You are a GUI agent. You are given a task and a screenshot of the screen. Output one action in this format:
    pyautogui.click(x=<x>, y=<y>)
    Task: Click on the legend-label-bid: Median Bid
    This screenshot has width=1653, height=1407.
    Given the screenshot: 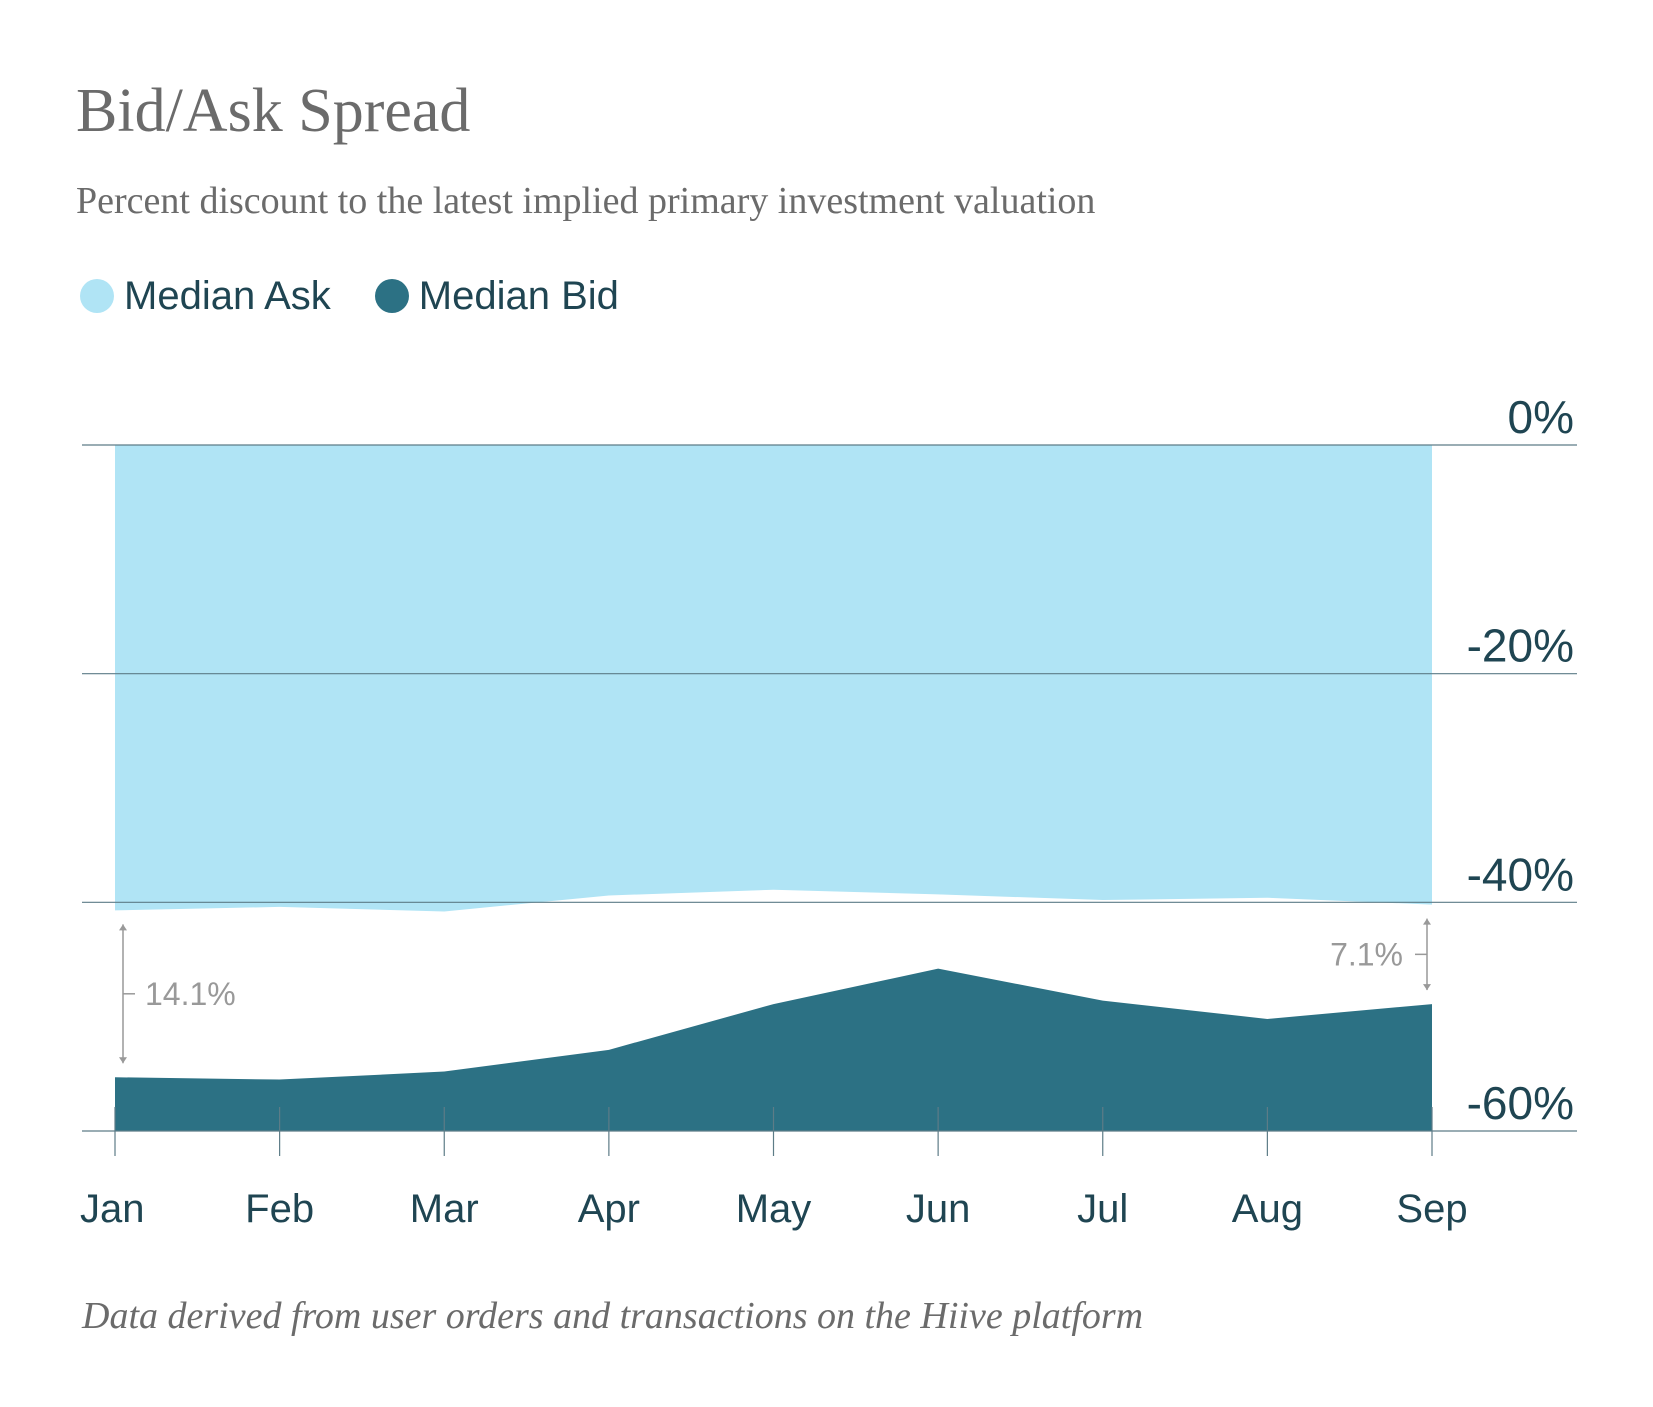 What is the action you would take?
    pyautogui.click(x=518, y=296)
    